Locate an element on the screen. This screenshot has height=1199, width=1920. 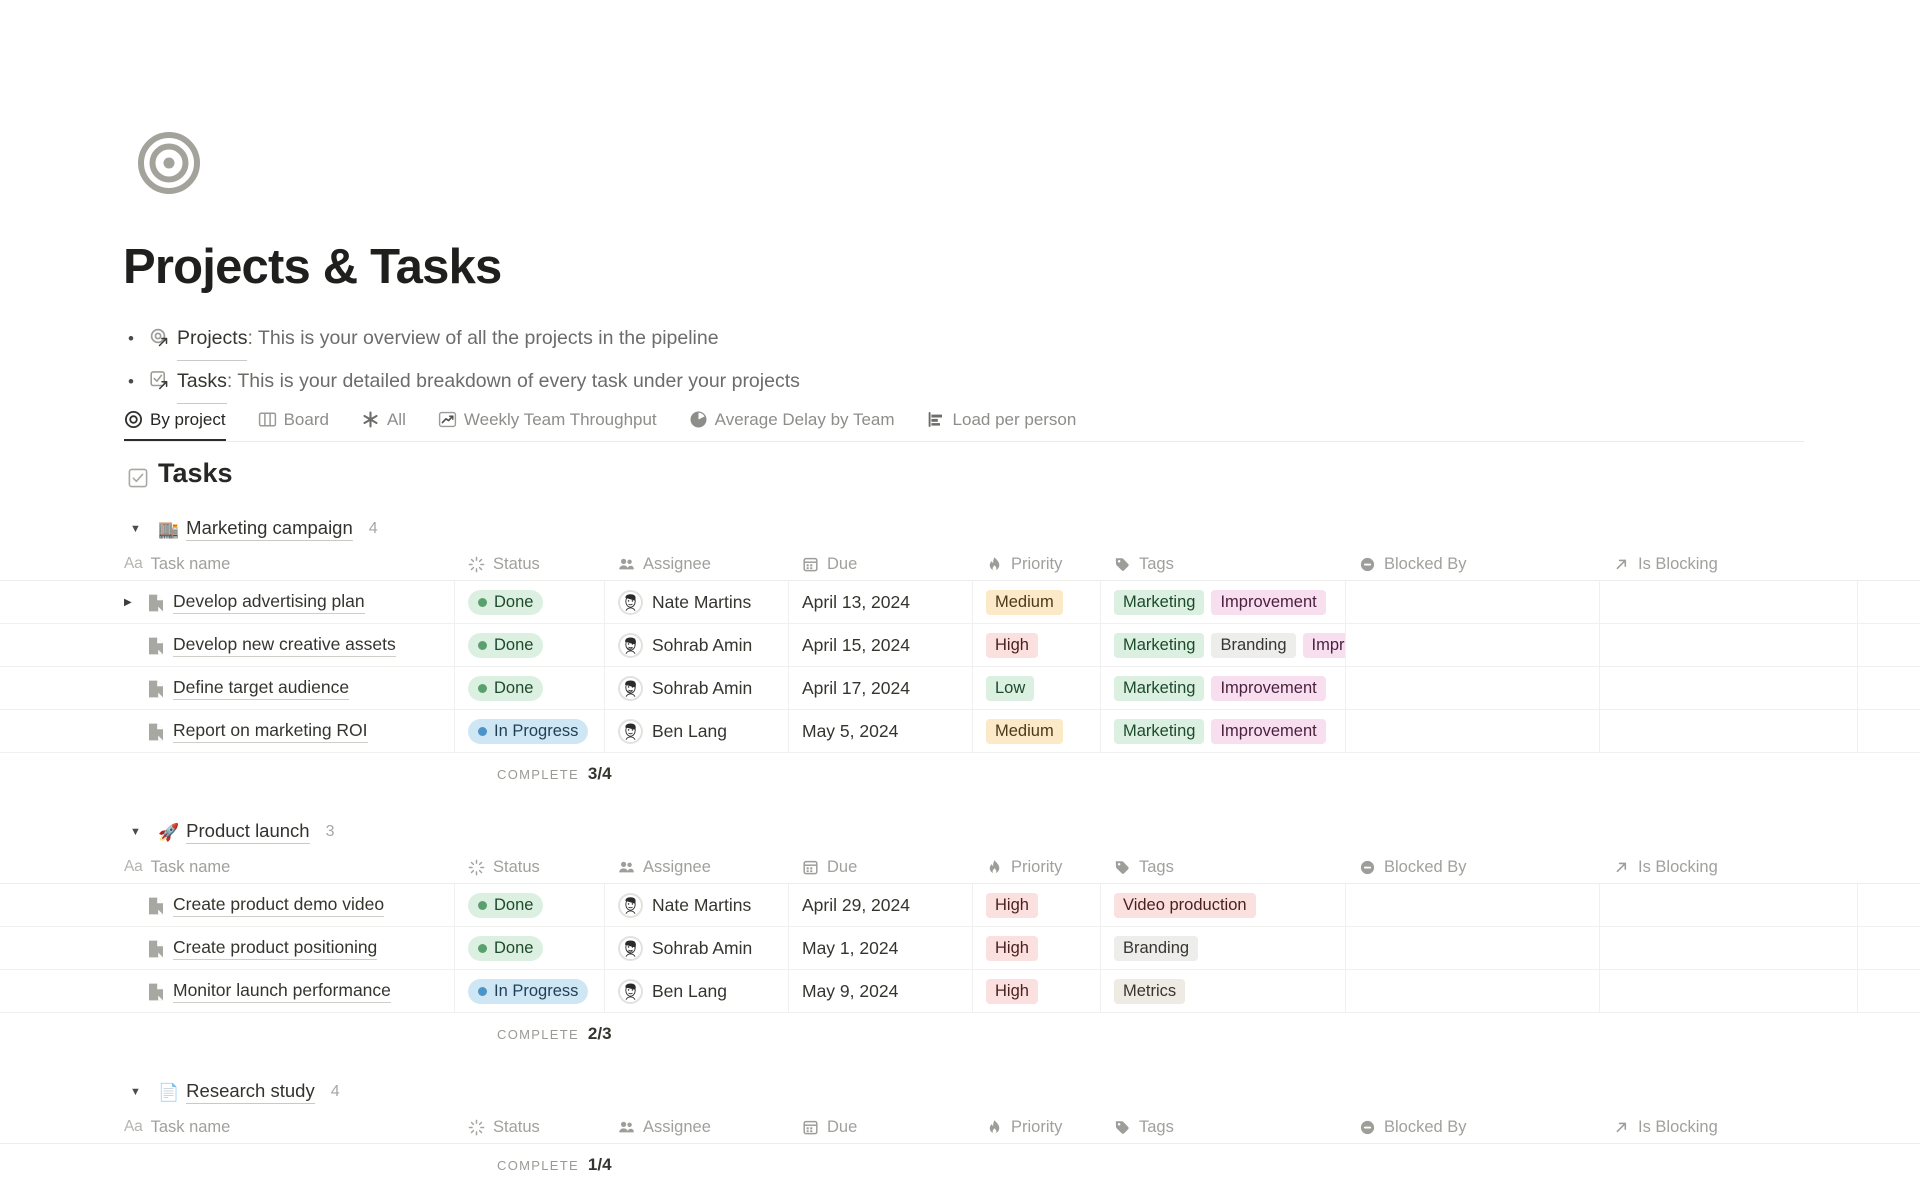
tab-board: Board is located at coordinates (300, 419).